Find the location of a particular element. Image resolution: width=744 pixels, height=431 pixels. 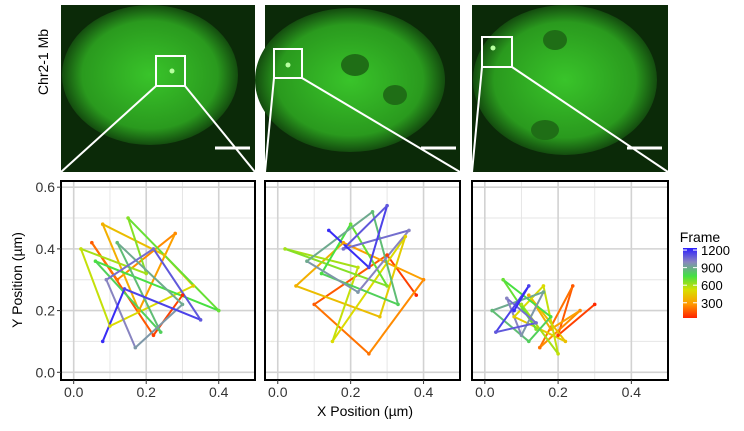

x-tick-label: 0.2 is located at coordinates (146, 392).